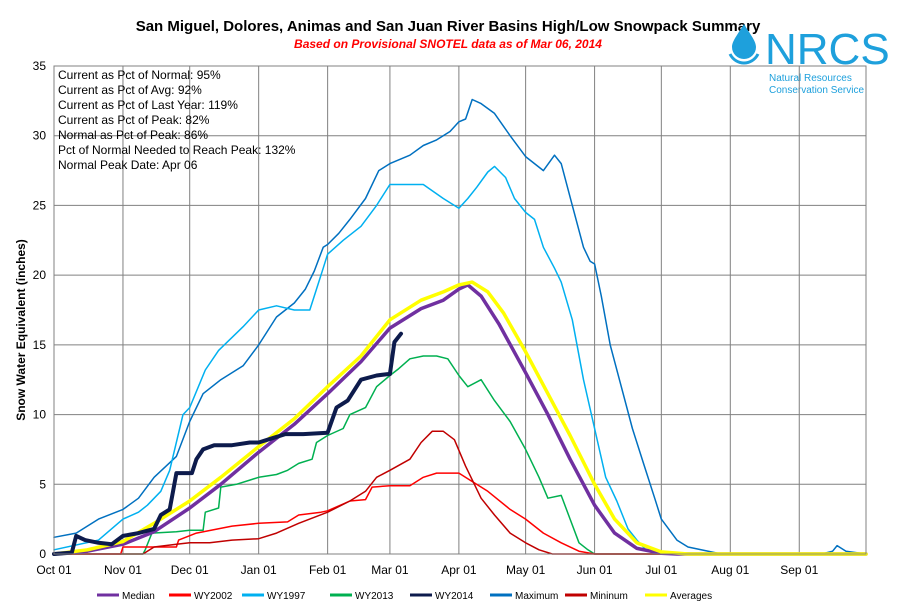 The image size is (902, 614). Describe the element at coordinates (54, 570) in the screenshot. I see `x-tick-label-0: Oct 01` at that location.